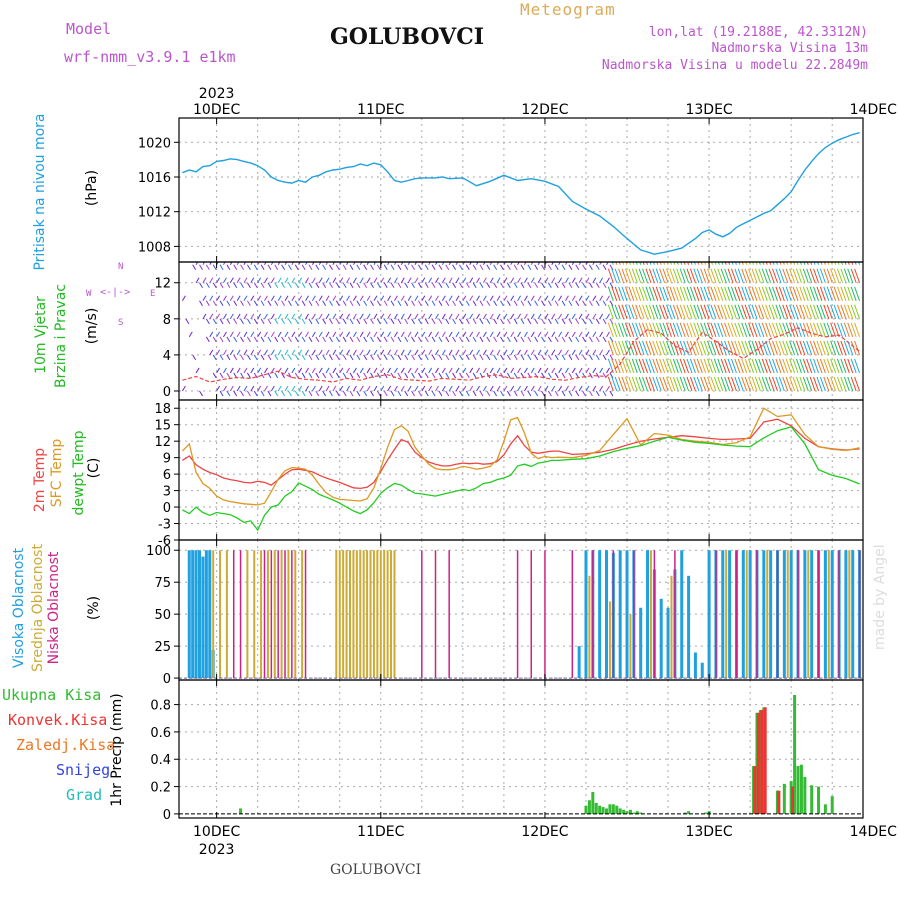 This screenshot has height=900, width=900. What do you see at coordinates (380, 832) in the screenshot?
I see `bottom-day-label: 11DEC` at bounding box center [380, 832].